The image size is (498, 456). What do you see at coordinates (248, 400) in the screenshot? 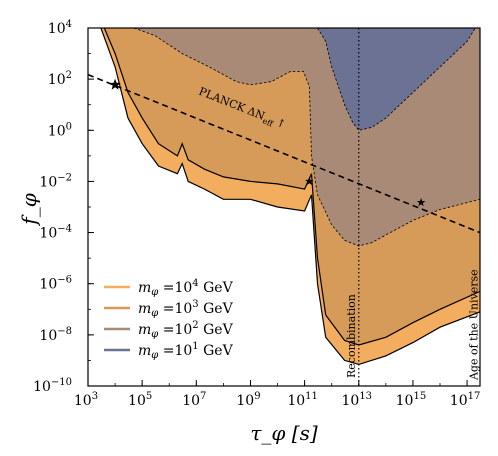
I see `x-tick-label: 109` at bounding box center [248, 400].